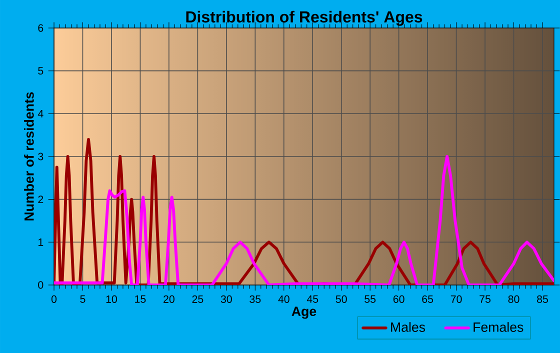 Image resolution: width=560 pixels, height=353 pixels. What do you see at coordinates (370, 299) in the screenshot?
I see `x-tick-label: 55` at bounding box center [370, 299].